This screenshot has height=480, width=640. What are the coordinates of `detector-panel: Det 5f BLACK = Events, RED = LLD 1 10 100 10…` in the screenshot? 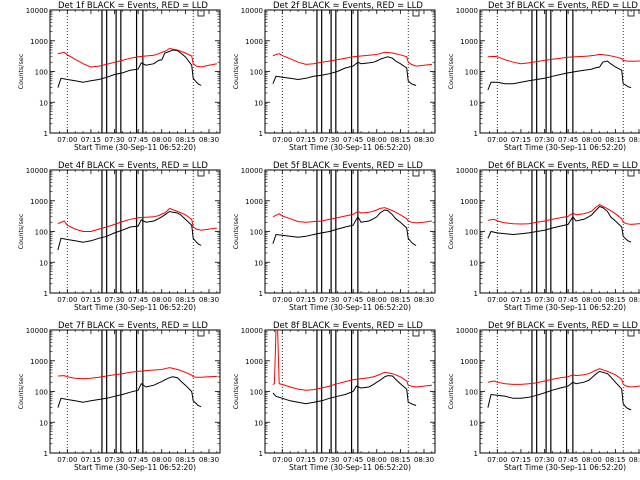 It's located at (334, 236).